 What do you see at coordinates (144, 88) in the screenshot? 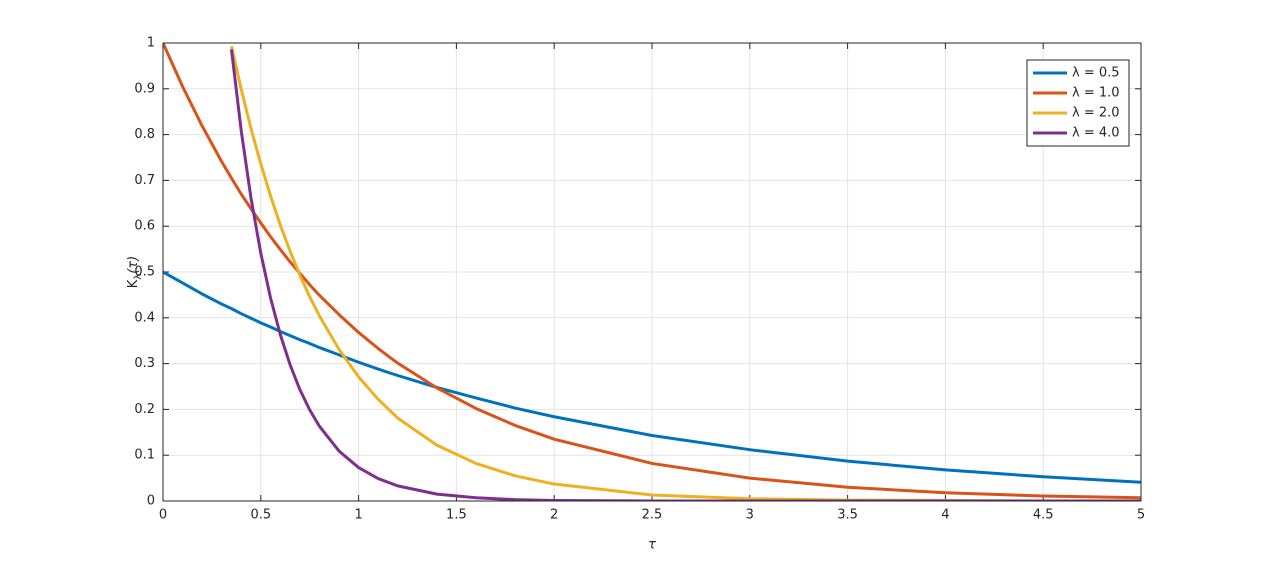
I see `y-tick-label: 0.9` at bounding box center [144, 88].